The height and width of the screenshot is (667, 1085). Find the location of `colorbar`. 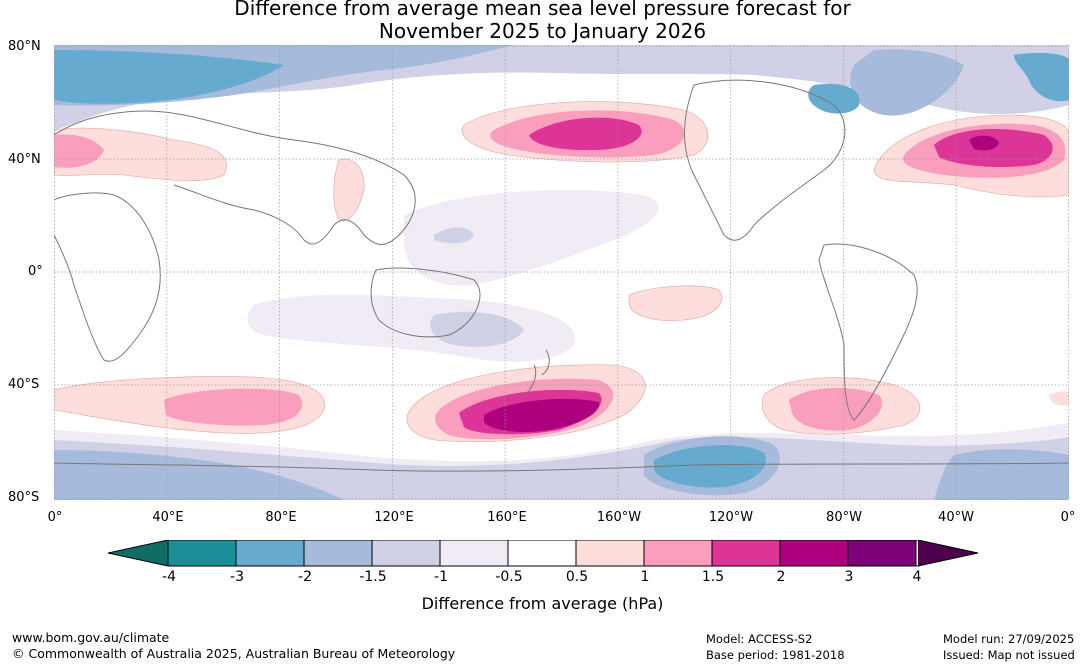

colorbar is located at coordinates (543, 553).